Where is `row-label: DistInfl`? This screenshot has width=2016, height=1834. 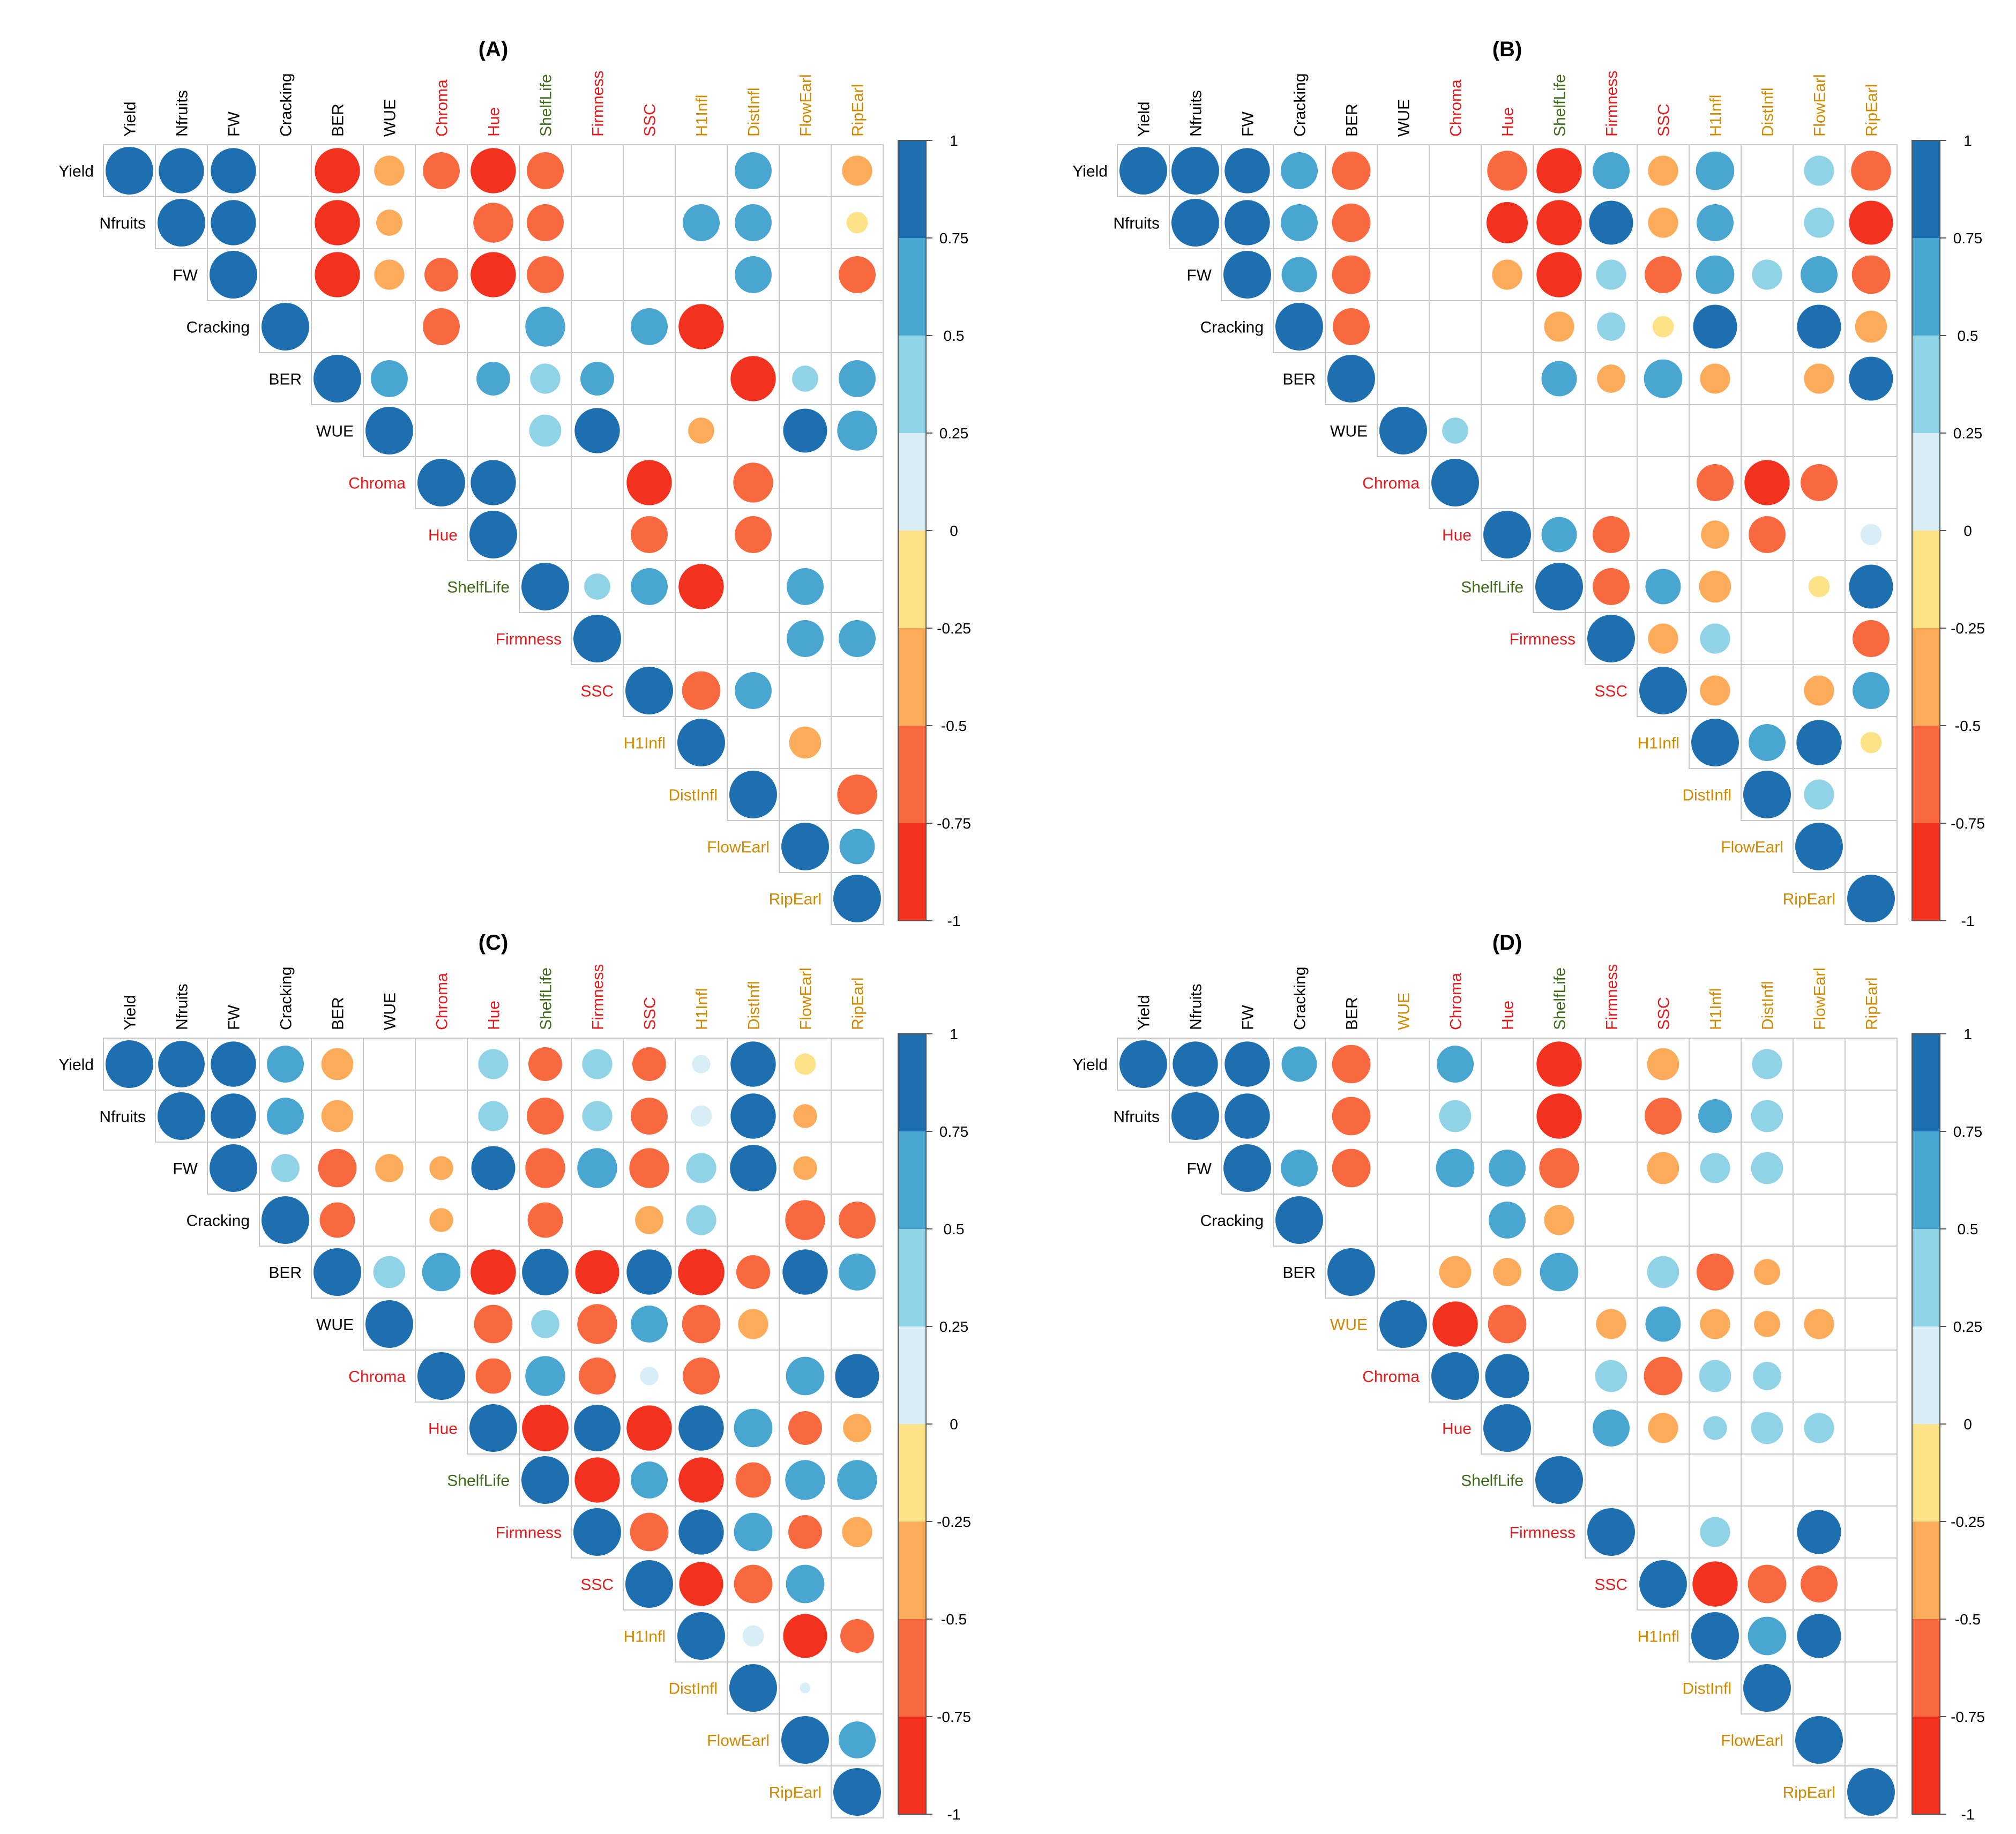 row-label: DistInfl is located at coordinates (693, 795).